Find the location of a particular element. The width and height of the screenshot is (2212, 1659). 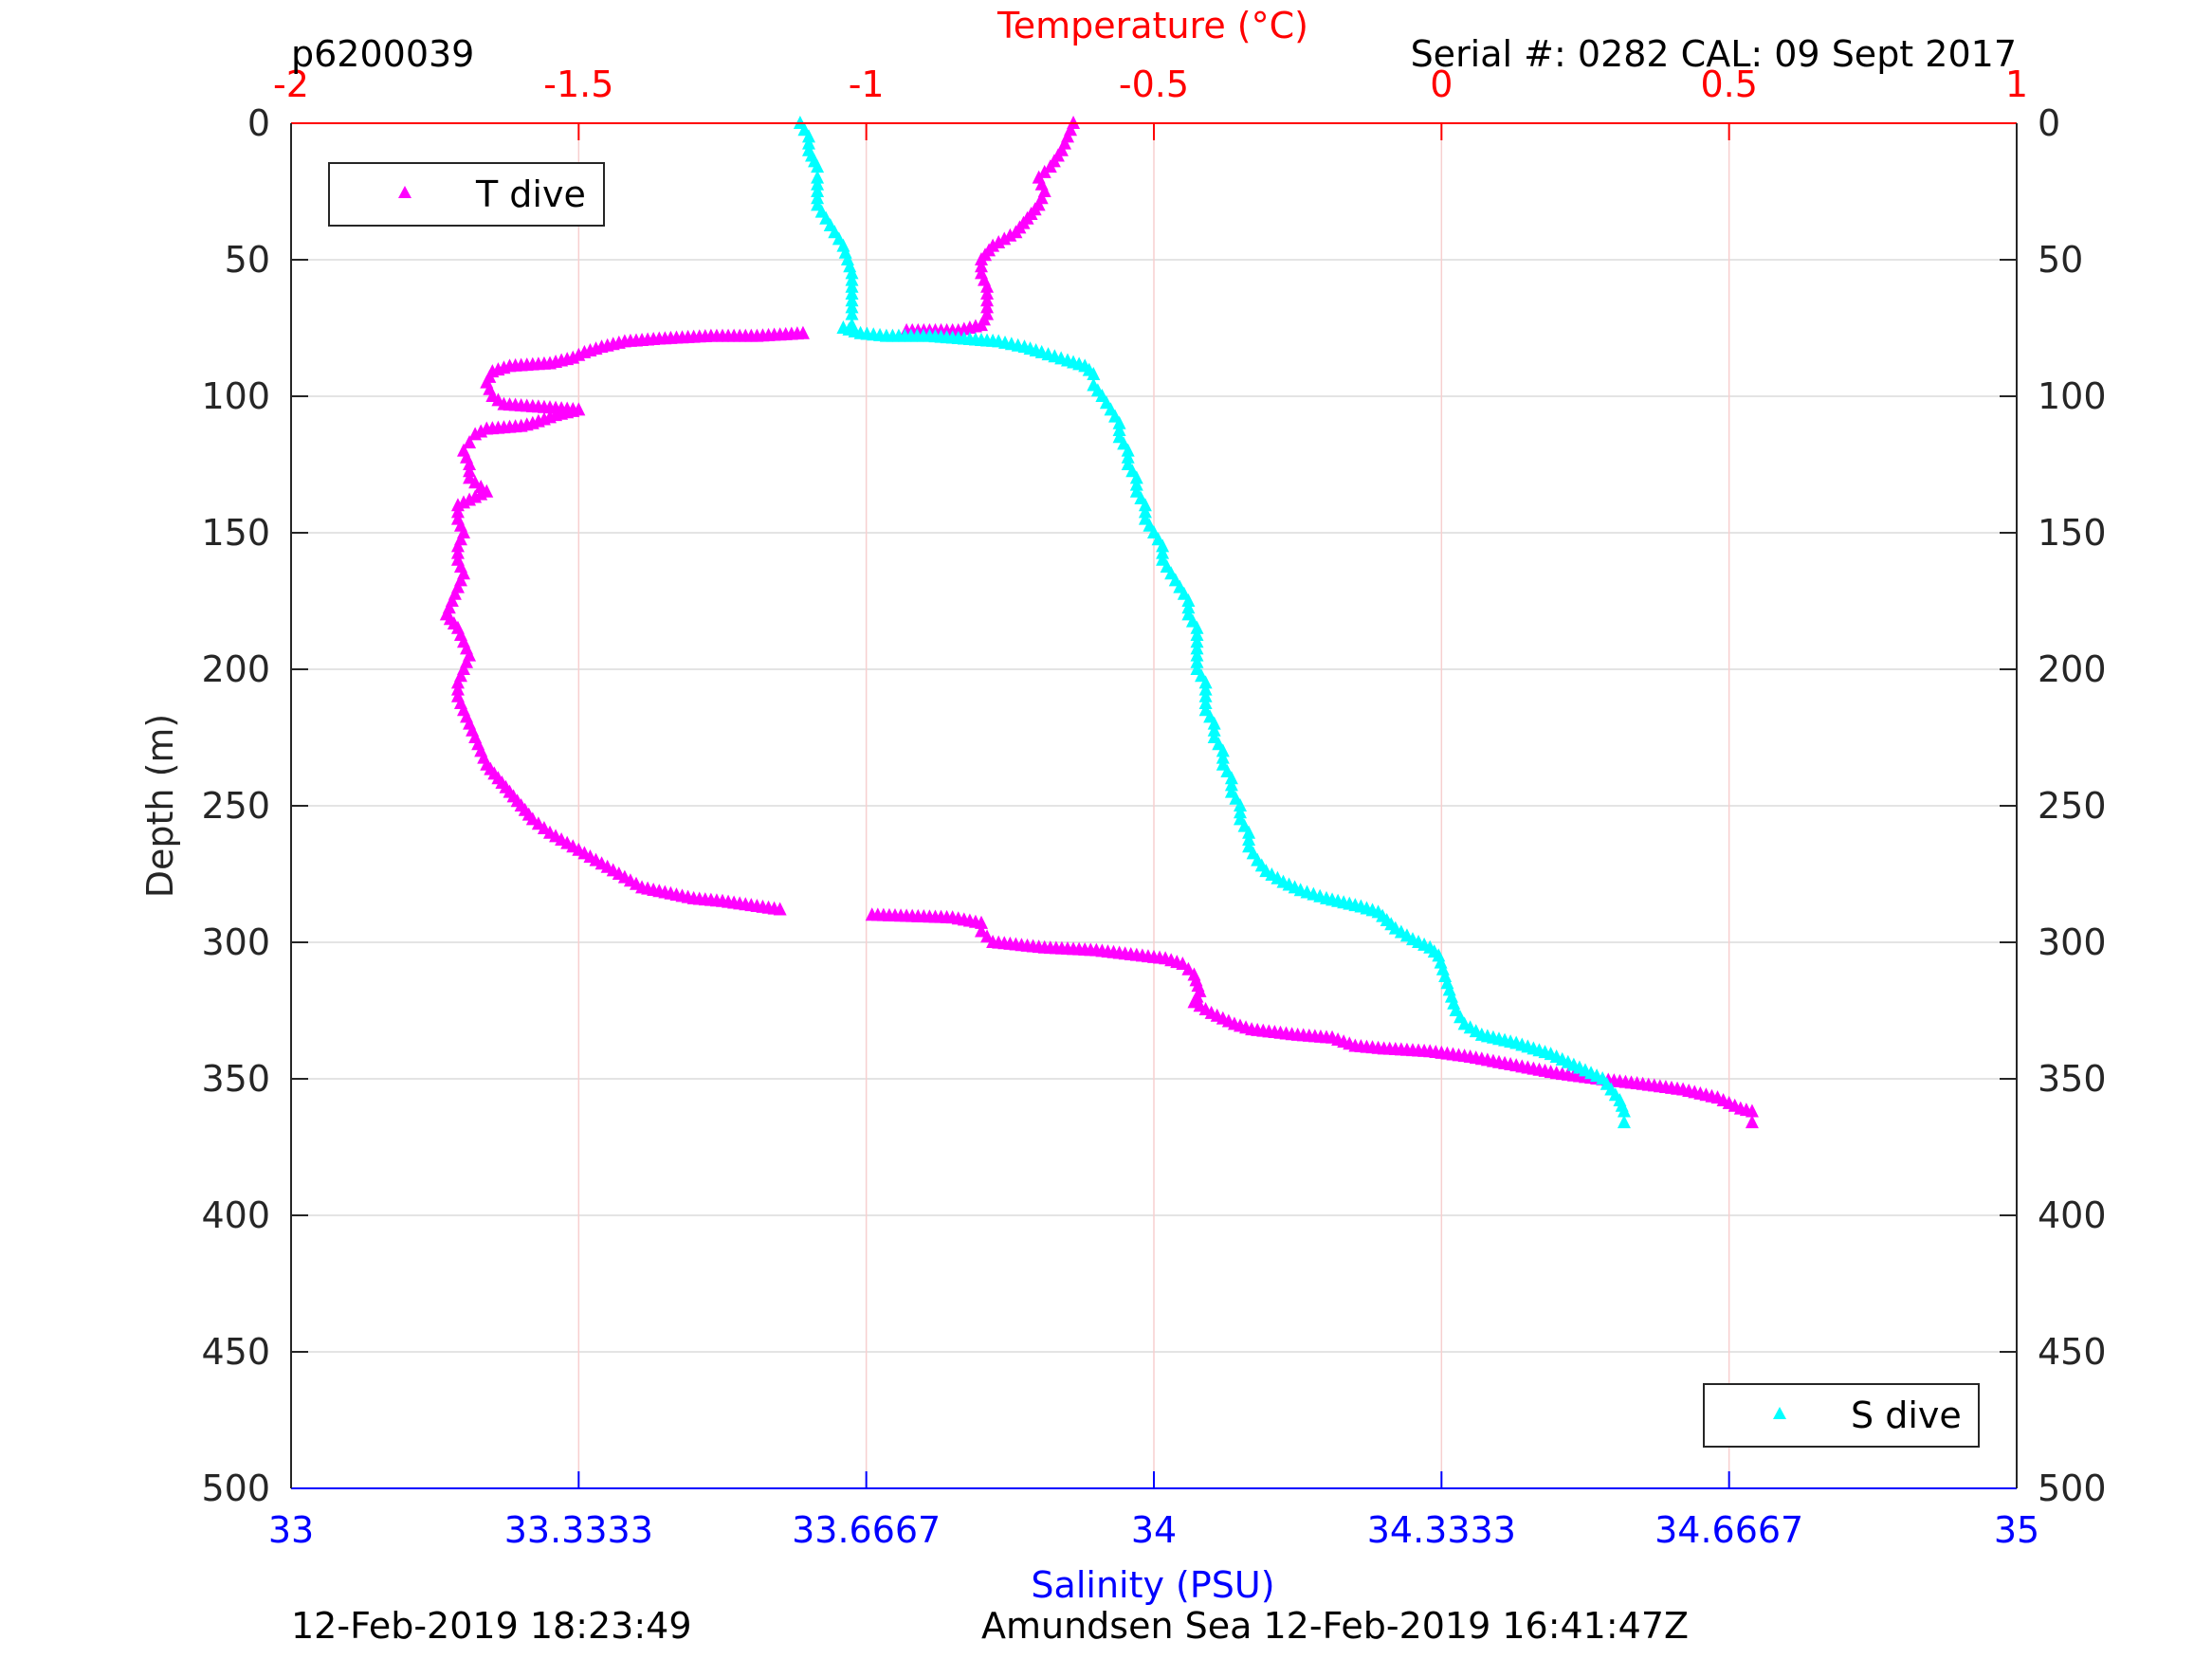

y-tick-label-left: 0 is located at coordinates (258, 123).